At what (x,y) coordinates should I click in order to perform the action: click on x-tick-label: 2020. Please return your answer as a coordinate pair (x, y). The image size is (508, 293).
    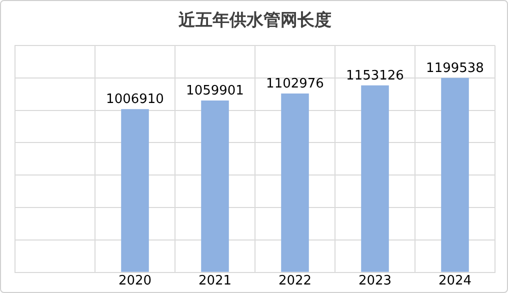
    Looking at the image, I should click on (135, 281).